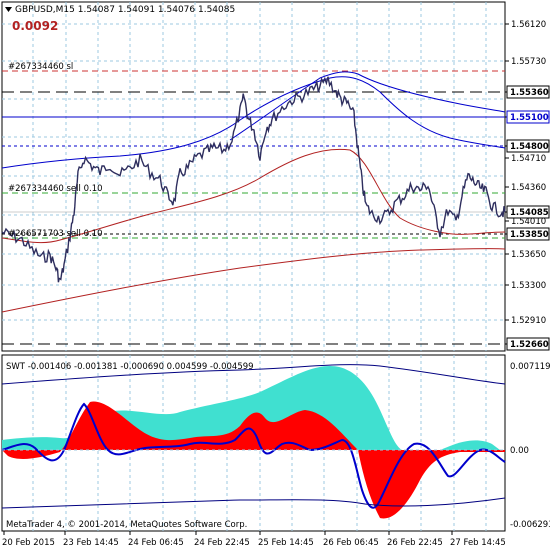 The height and width of the screenshot is (550, 550). What do you see at coordinates (367, 106) in the screenshot?
I see `ma-blue-upper-line` at bounding box center [367, 106].